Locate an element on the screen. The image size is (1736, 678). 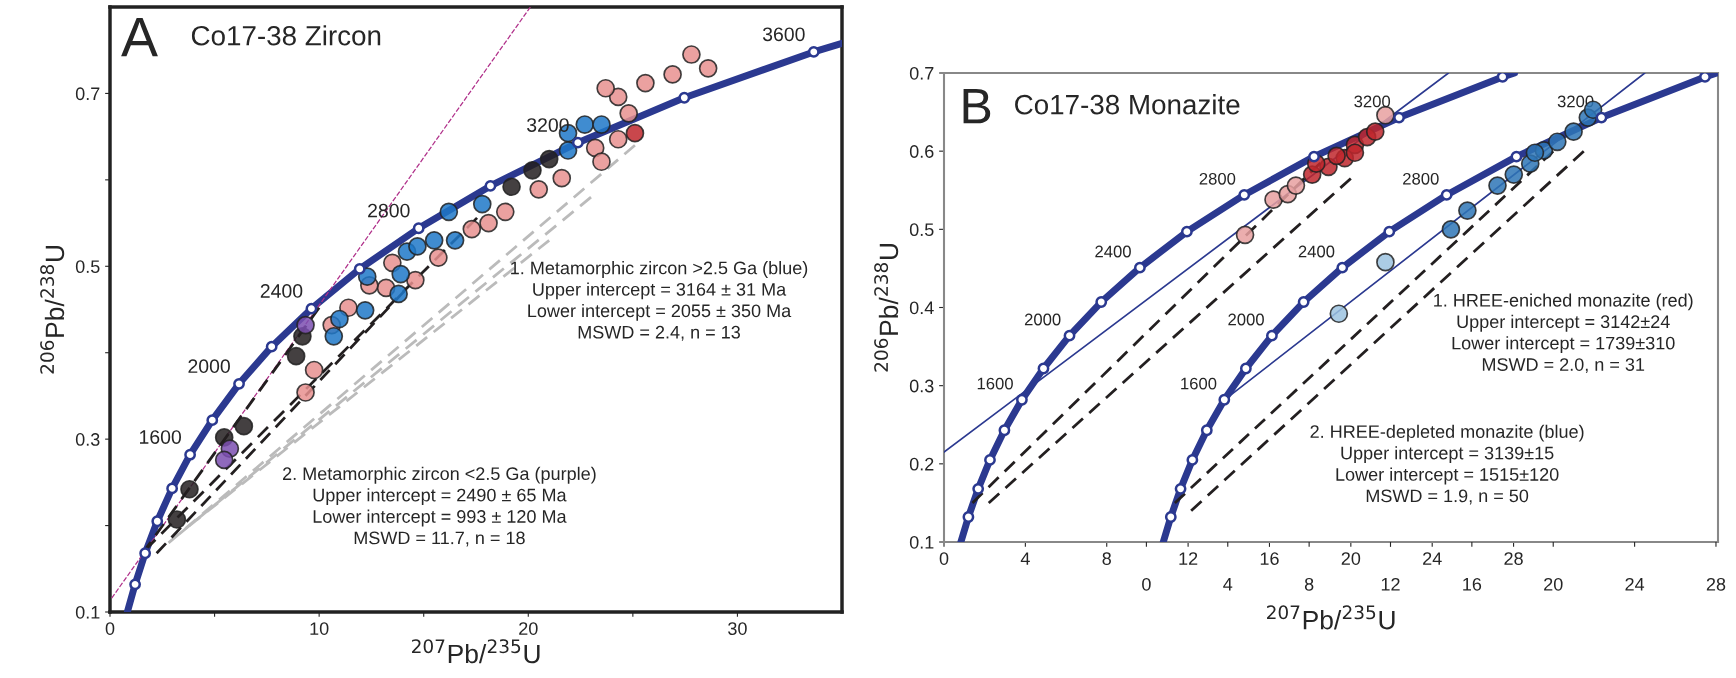
x2-tick-label: 8 is located at coordinates (1309, 584).